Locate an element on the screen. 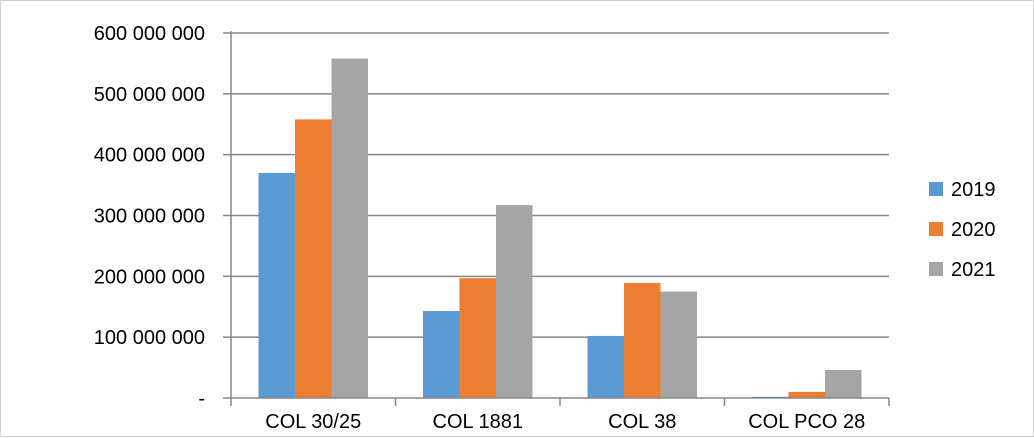 This screenshot has width=1034, height=438. x-category-label: COL 38 is located at coordinates (642, 422).